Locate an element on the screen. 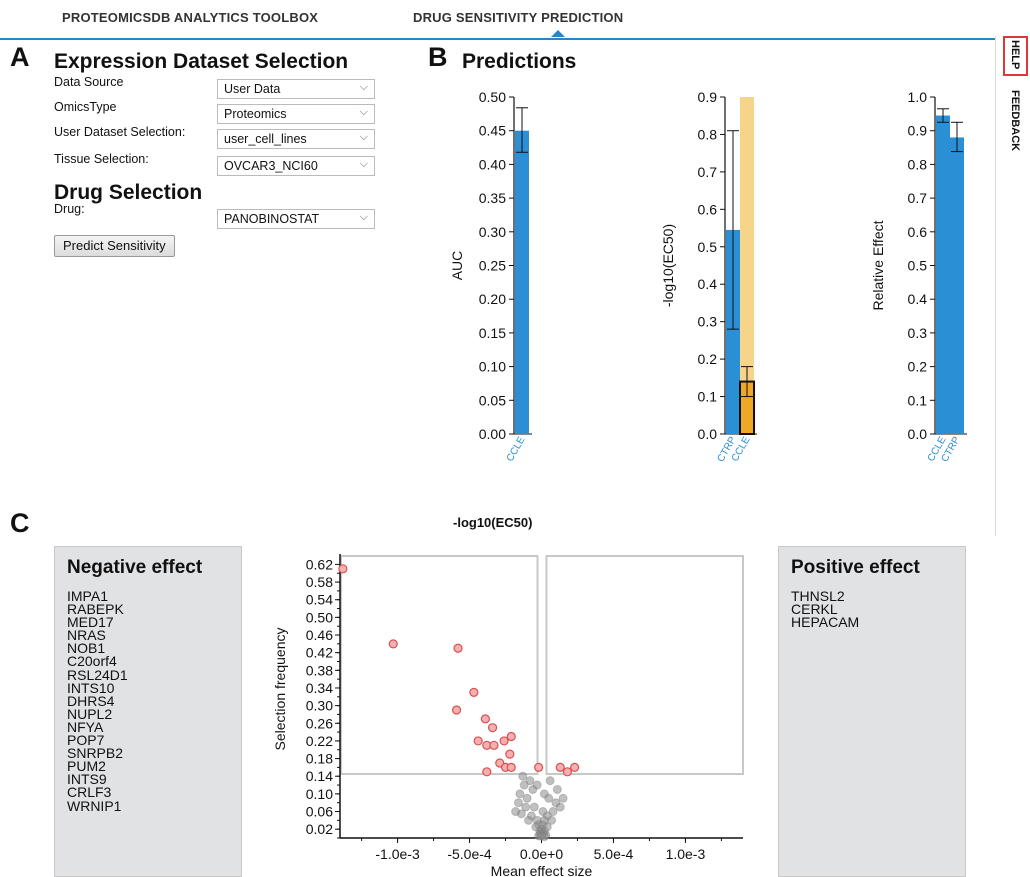 The image size is (1030, 877). help-tab-label: HELP is located at coordinates (1015, 55).